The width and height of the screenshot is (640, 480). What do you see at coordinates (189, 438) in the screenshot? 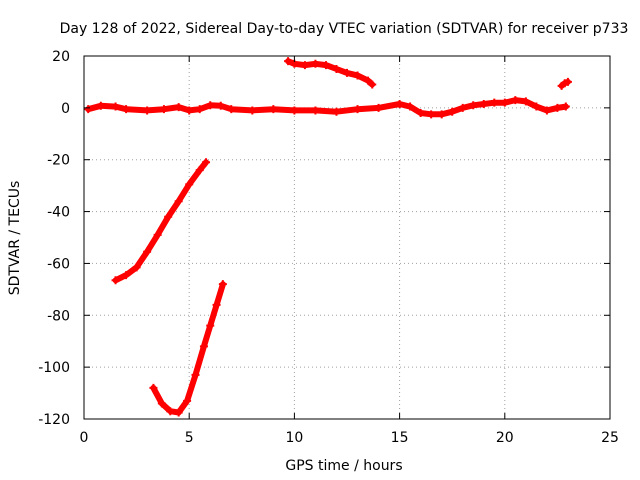
I see `x-tick-label: 5` at bounding box center [189, 438].